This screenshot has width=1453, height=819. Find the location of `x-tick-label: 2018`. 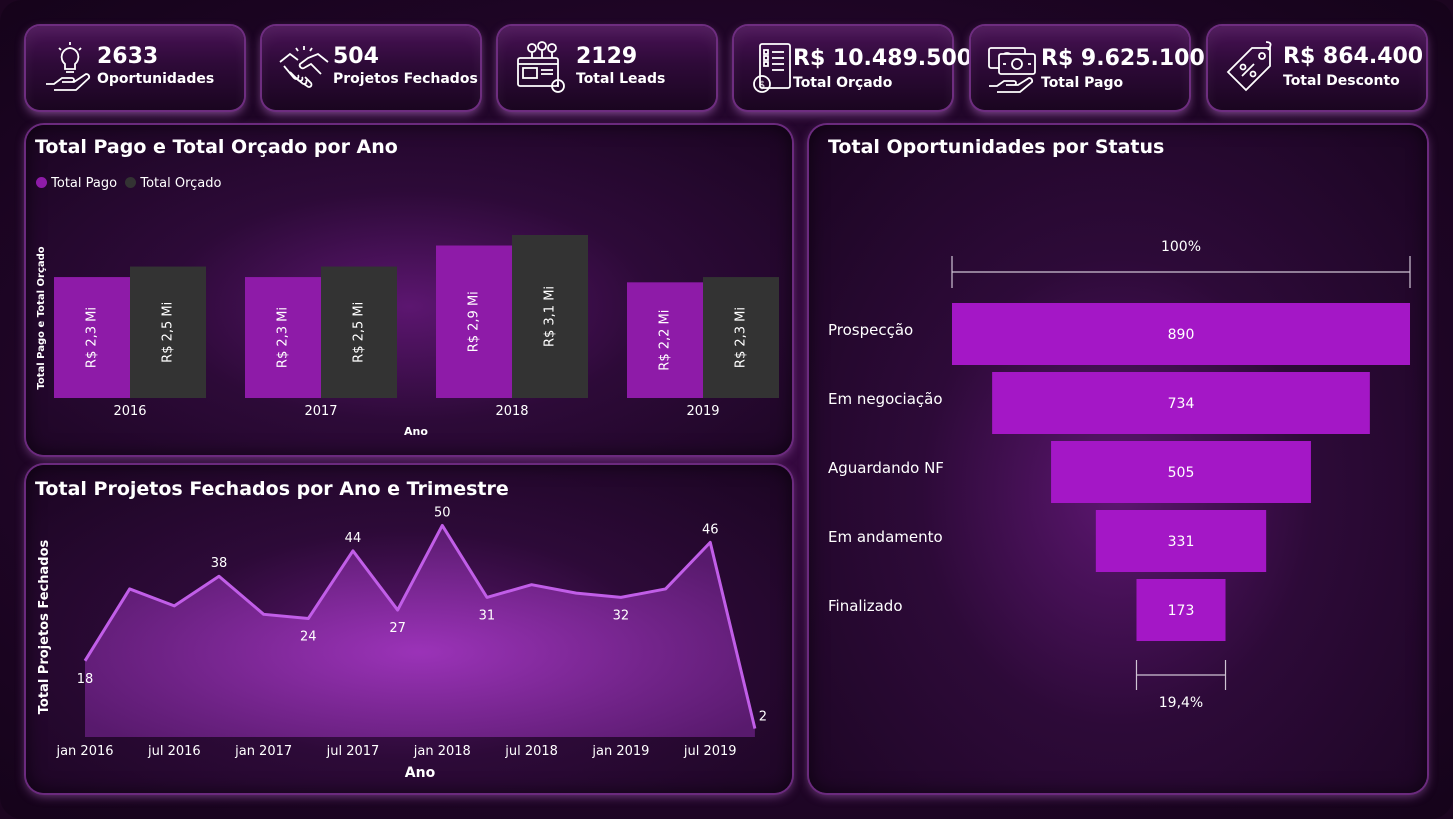

x-tick-label: 2018 is located at coordinates (511, 411).